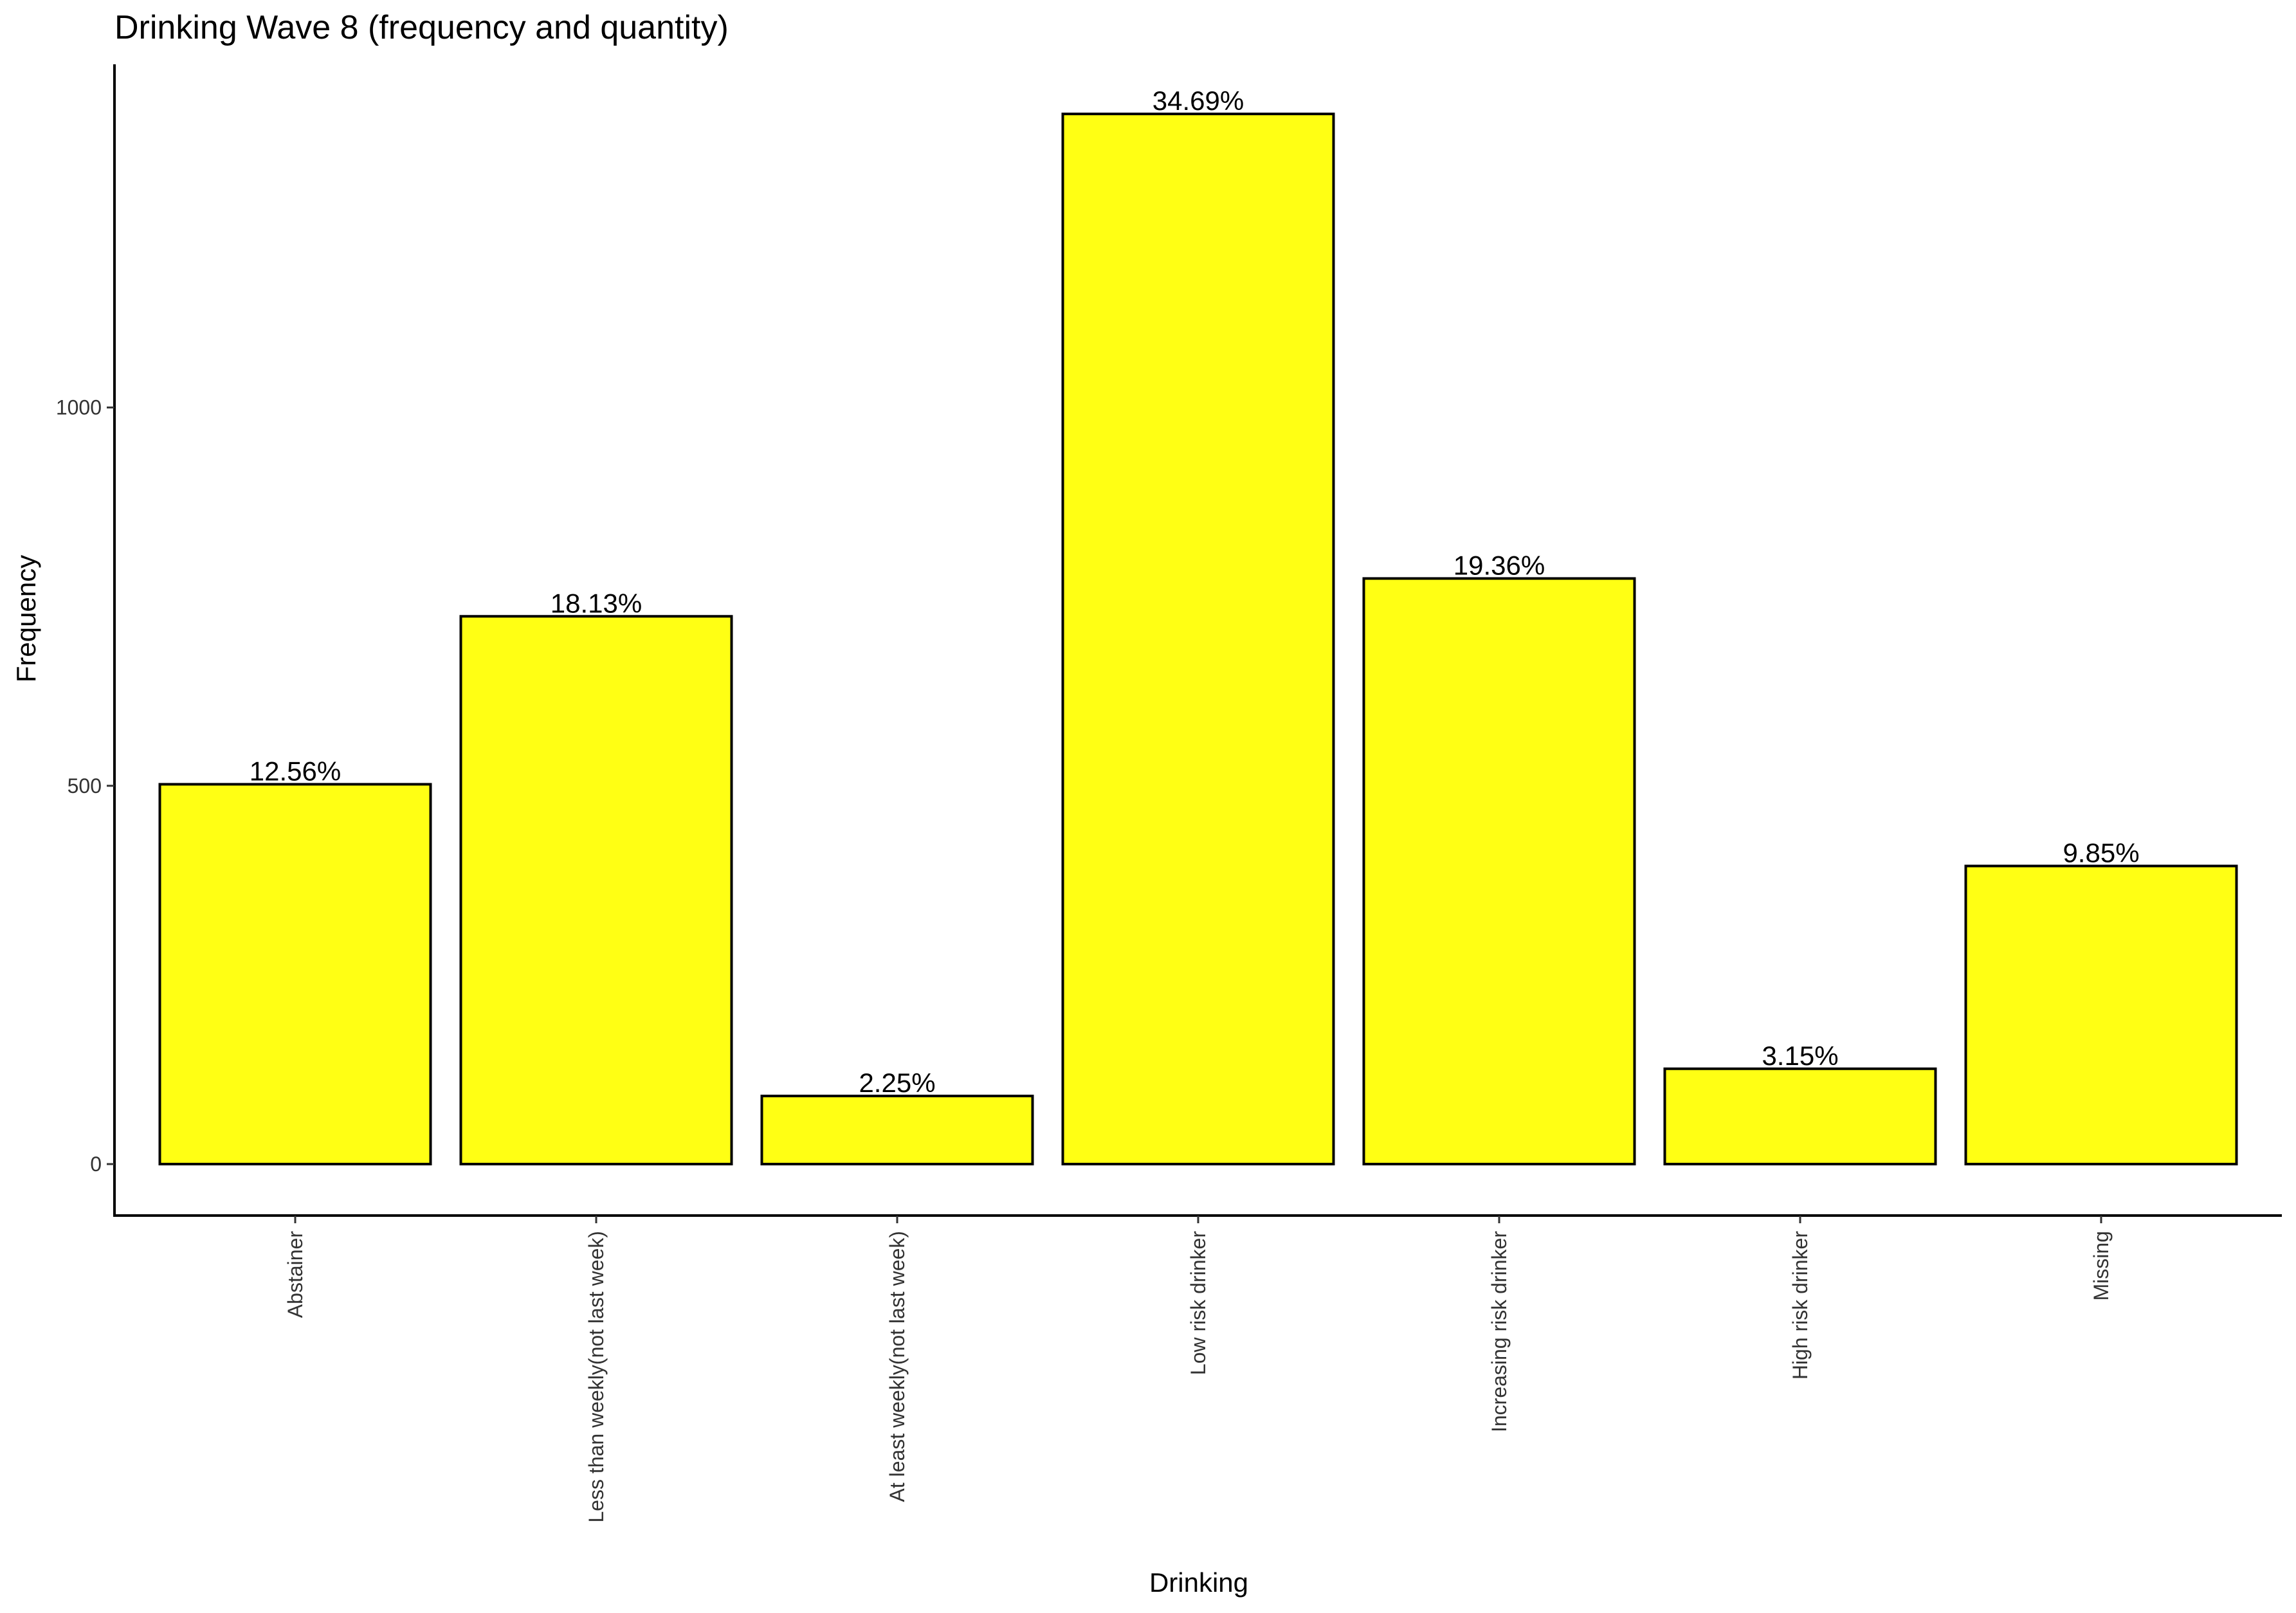  I want to click on data-label-3: 34.69%, so click(1199, 101).